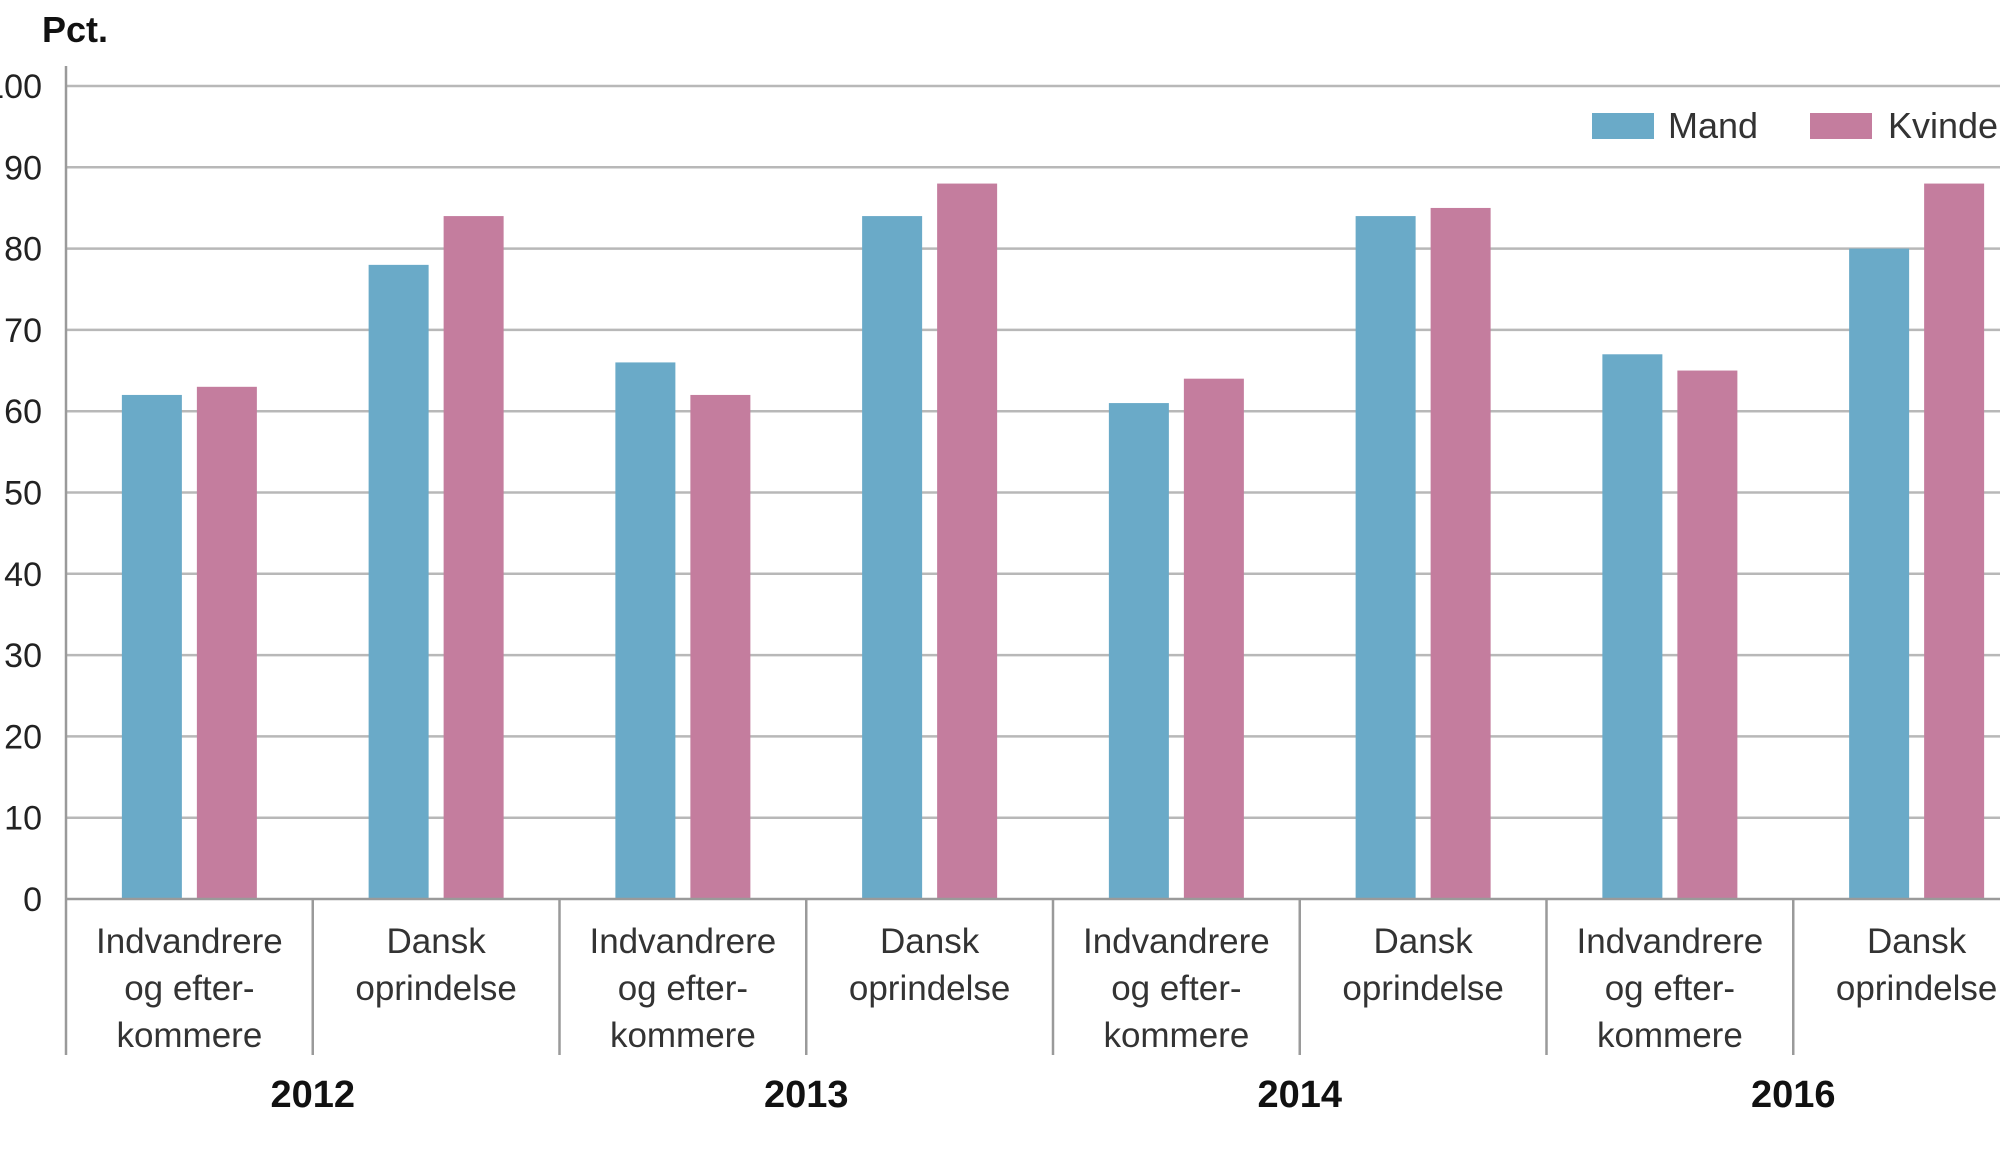 The image size is (2000, 1165). I want to click on y-tick-label: 30, so click(23, 656).